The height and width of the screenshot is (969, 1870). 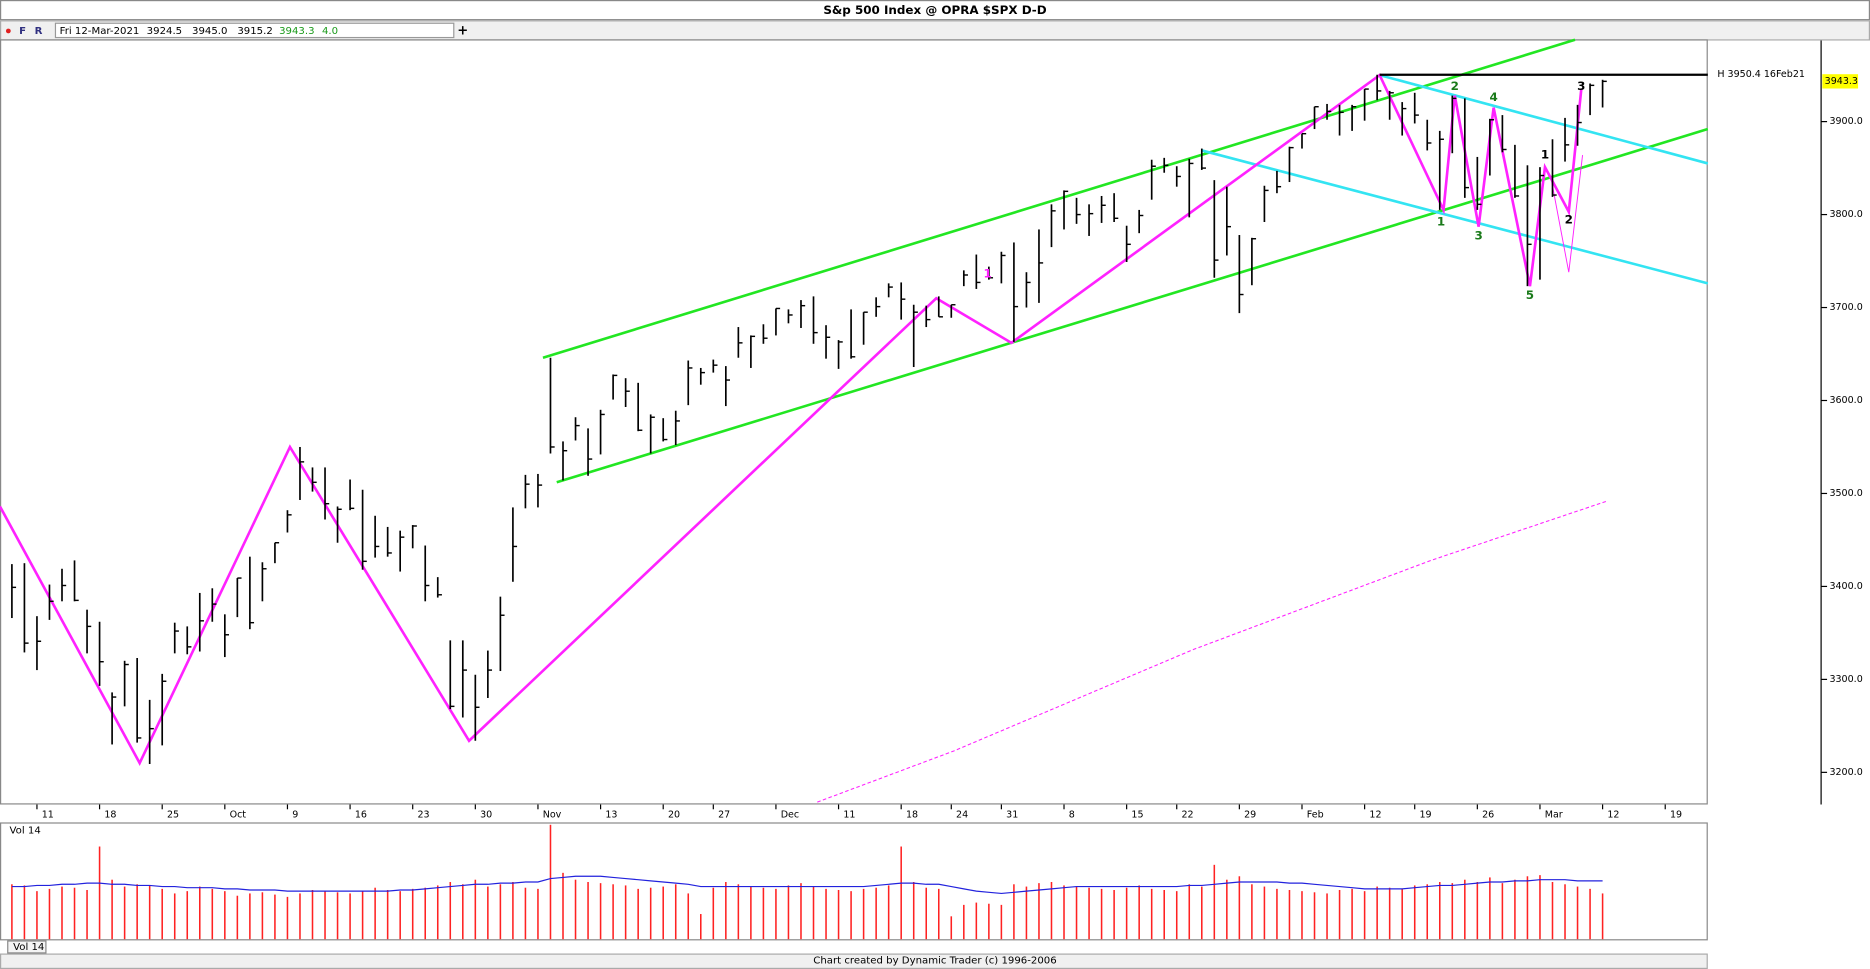 What do you see at coordinates (361, 815) in the screenshot?
I see `x-tick-label: 16` at bounding box center [361, 815].